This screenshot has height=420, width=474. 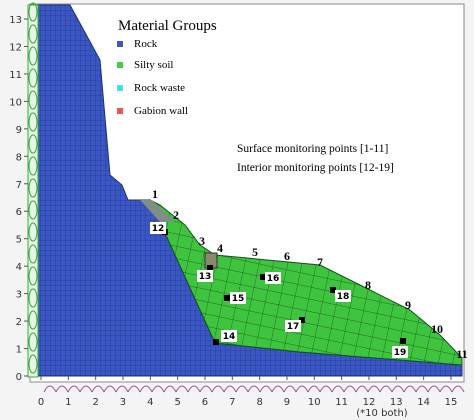 What do you see at coordinates (314, 402) in the screenshot?
I see `x-tick-label: 10` at bounding box center [314, 402].